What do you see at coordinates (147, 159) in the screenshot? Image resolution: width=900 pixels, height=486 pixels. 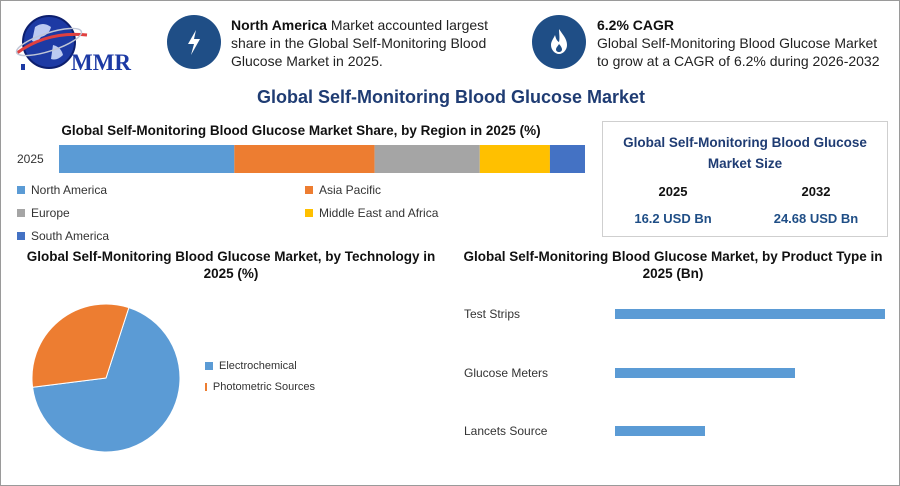 I see `region-bar-segment-north-america` at bounding box center [147, 159].